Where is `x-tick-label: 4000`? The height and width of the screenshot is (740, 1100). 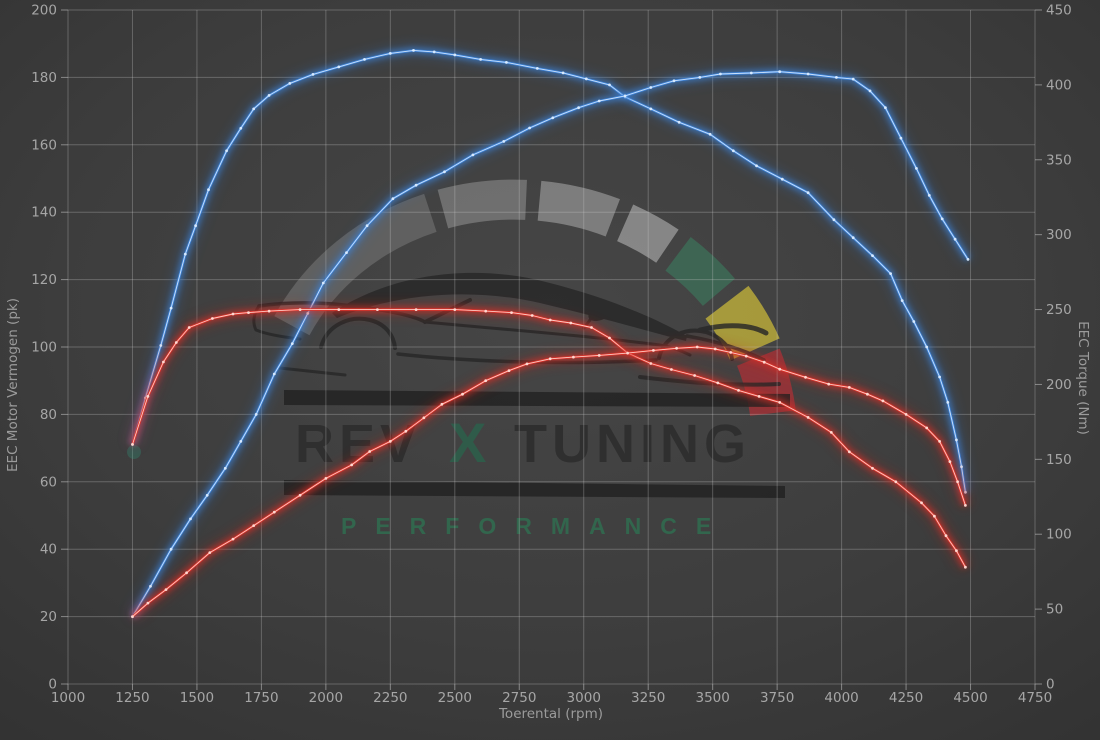 x-tick-label: 4000 is located at coordinates (841, 698).